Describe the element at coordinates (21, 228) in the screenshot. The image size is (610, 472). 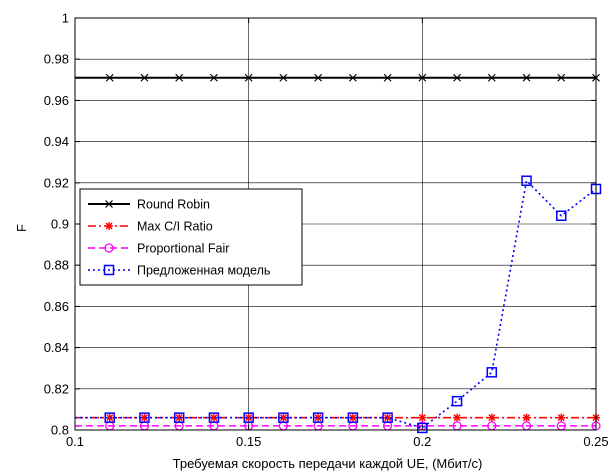
I see `y-axis-label: F` at that location.